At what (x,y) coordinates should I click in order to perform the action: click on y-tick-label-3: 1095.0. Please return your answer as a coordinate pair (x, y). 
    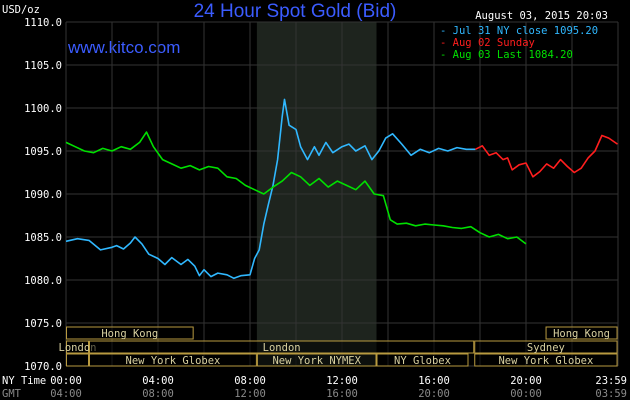
    Looking at the image, I should click on (43, 152).